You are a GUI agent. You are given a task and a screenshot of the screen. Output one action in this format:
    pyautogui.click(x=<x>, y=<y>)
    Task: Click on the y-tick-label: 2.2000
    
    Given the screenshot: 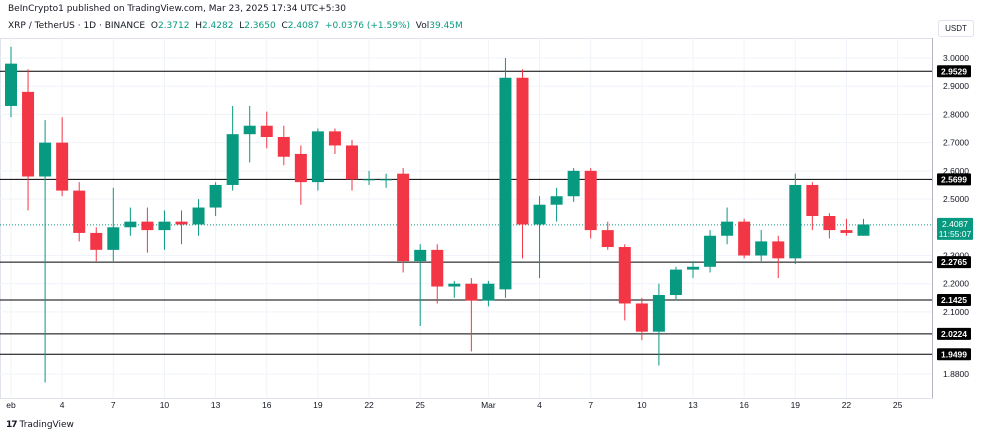 What is the action you would take?
    pyautogui.click(x=956, y=284)
    